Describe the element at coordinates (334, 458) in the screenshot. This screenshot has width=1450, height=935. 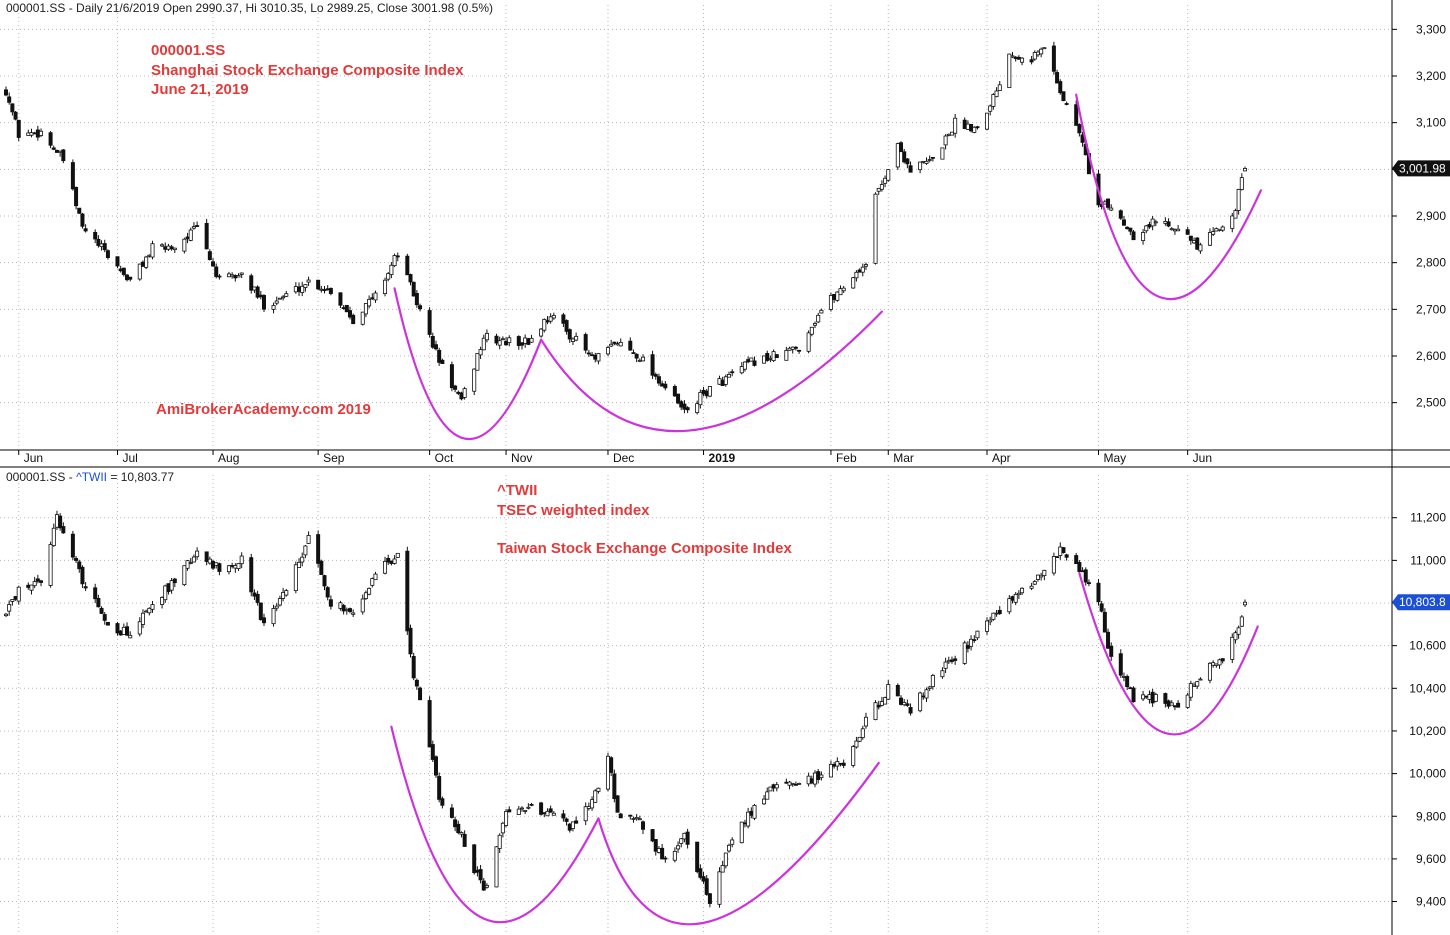
I see `x-tick-label: Sep` at that location.